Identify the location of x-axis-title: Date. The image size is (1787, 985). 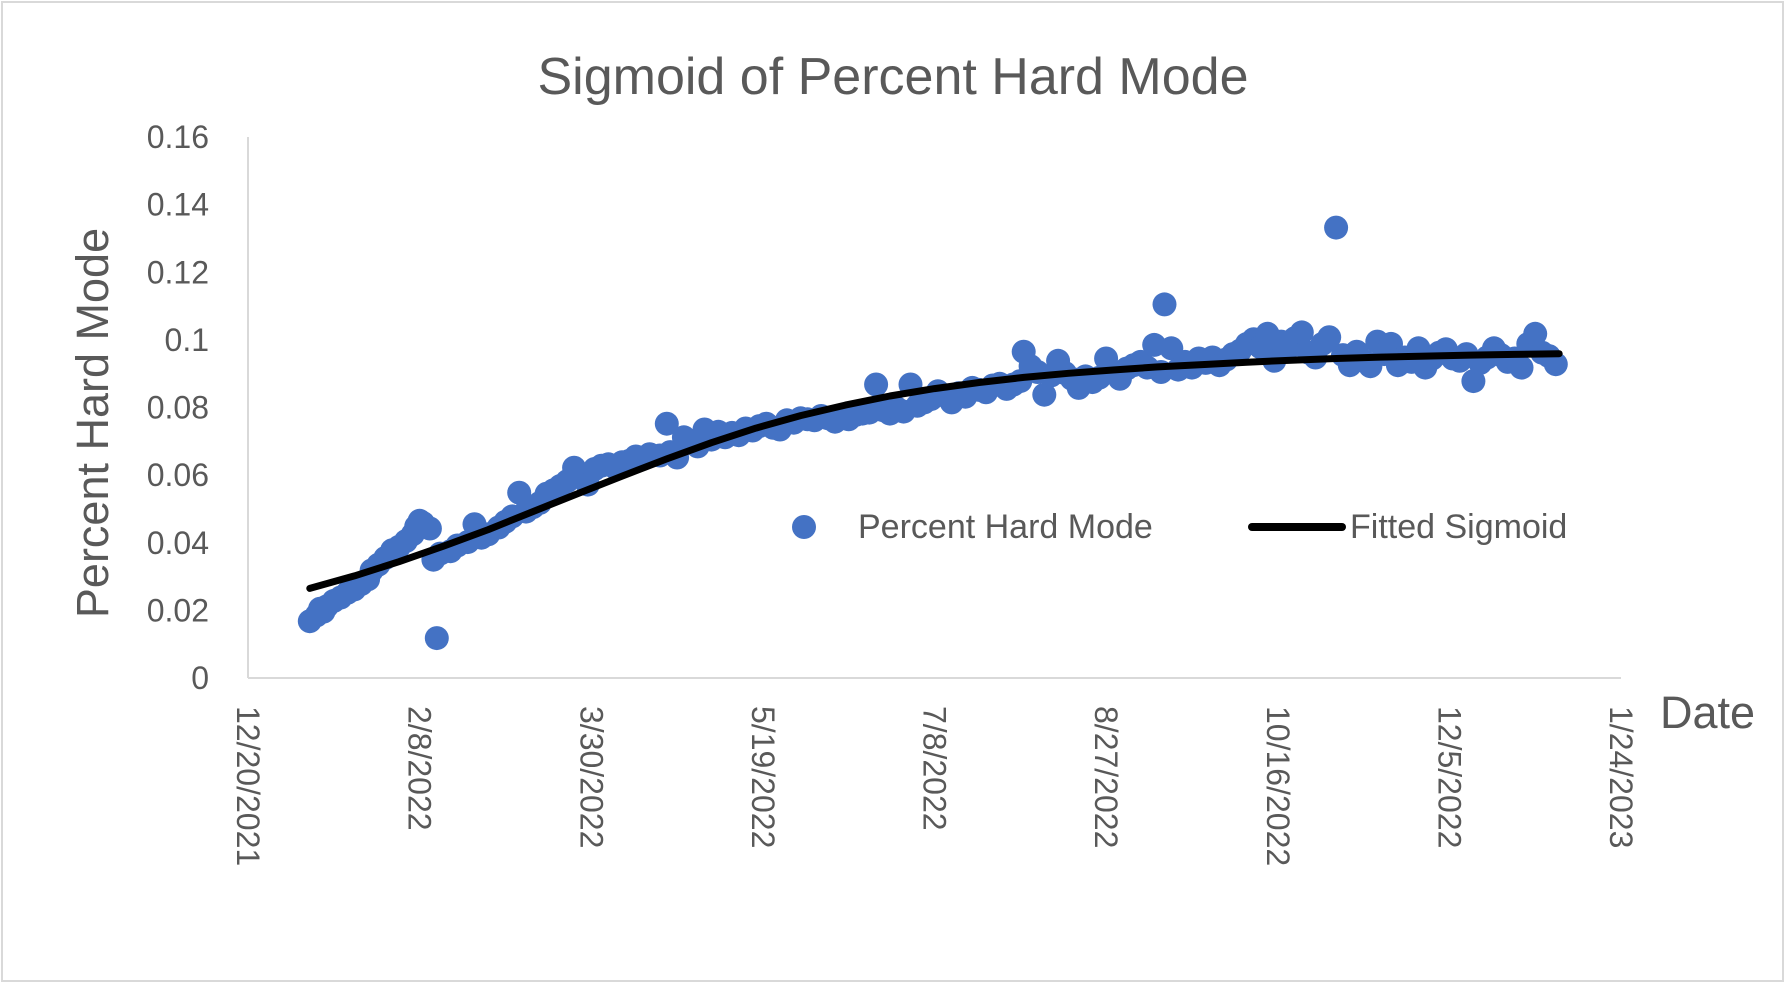
(1707, 712).